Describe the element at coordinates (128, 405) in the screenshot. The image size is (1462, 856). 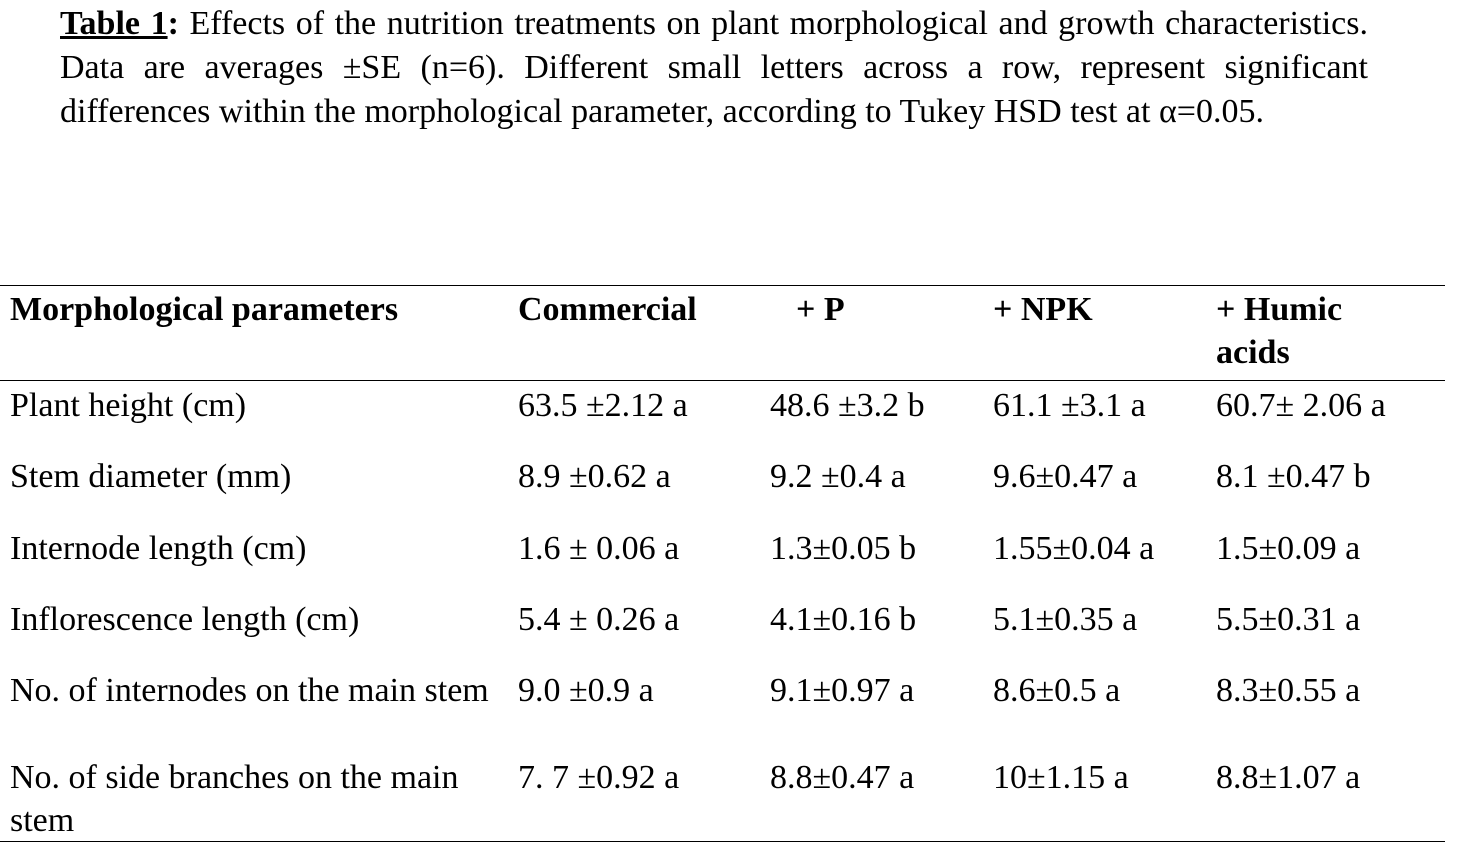
I see `row-label: Plant height (cm)` at that location.